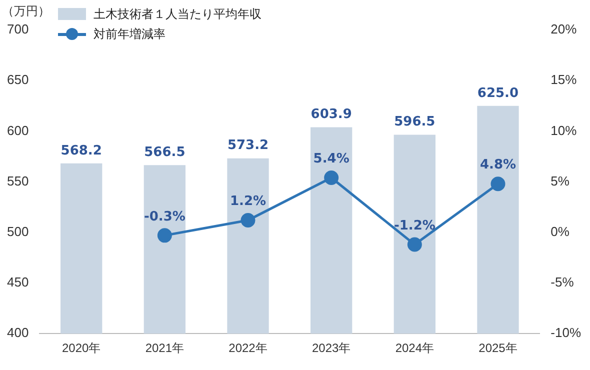 Image resolution: width=590 pixels, height=370 pixels. What do you see at coordinates (81, 348) in the screenshot?
I see `x-tick-label: 2020年` at bounding box center [81, 348].